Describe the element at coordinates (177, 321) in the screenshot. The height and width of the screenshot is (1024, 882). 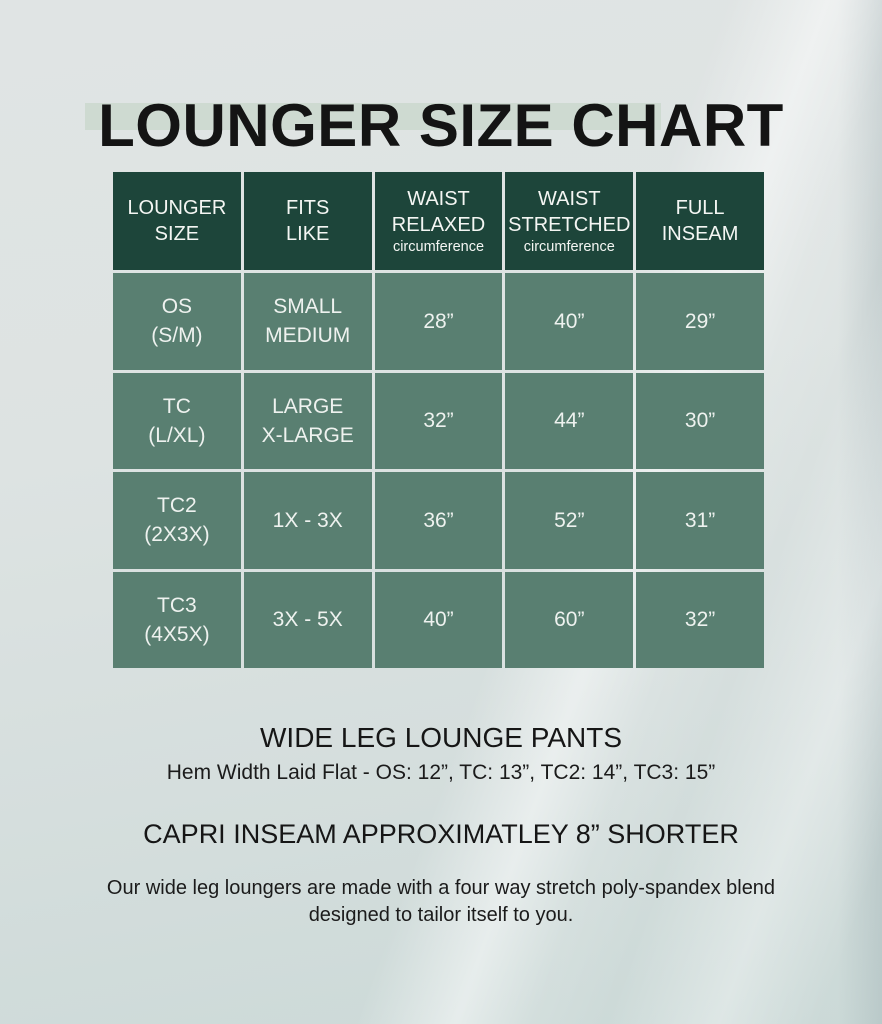
I see `size-cell-os: OS (S/M)` at that location.